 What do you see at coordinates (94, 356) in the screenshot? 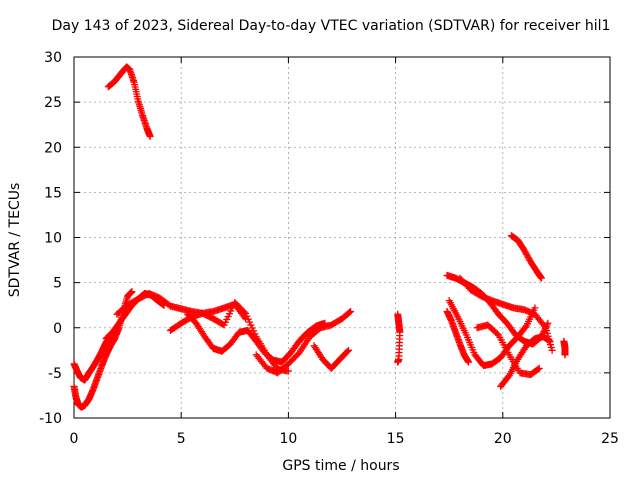
I see `series-track-early-b` at bounding box center [94, 356].